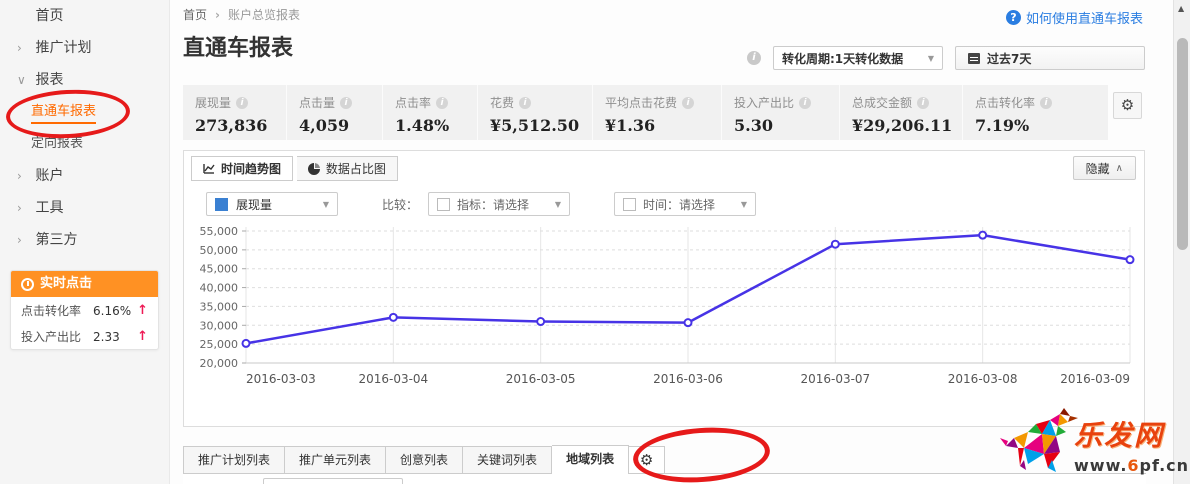 This screenshot has width=1190, height=484. Describe the element at coordinates (84, 112) in the screenshot. I see `sidebar-item-ztc-report: 直通车报表` at that location.